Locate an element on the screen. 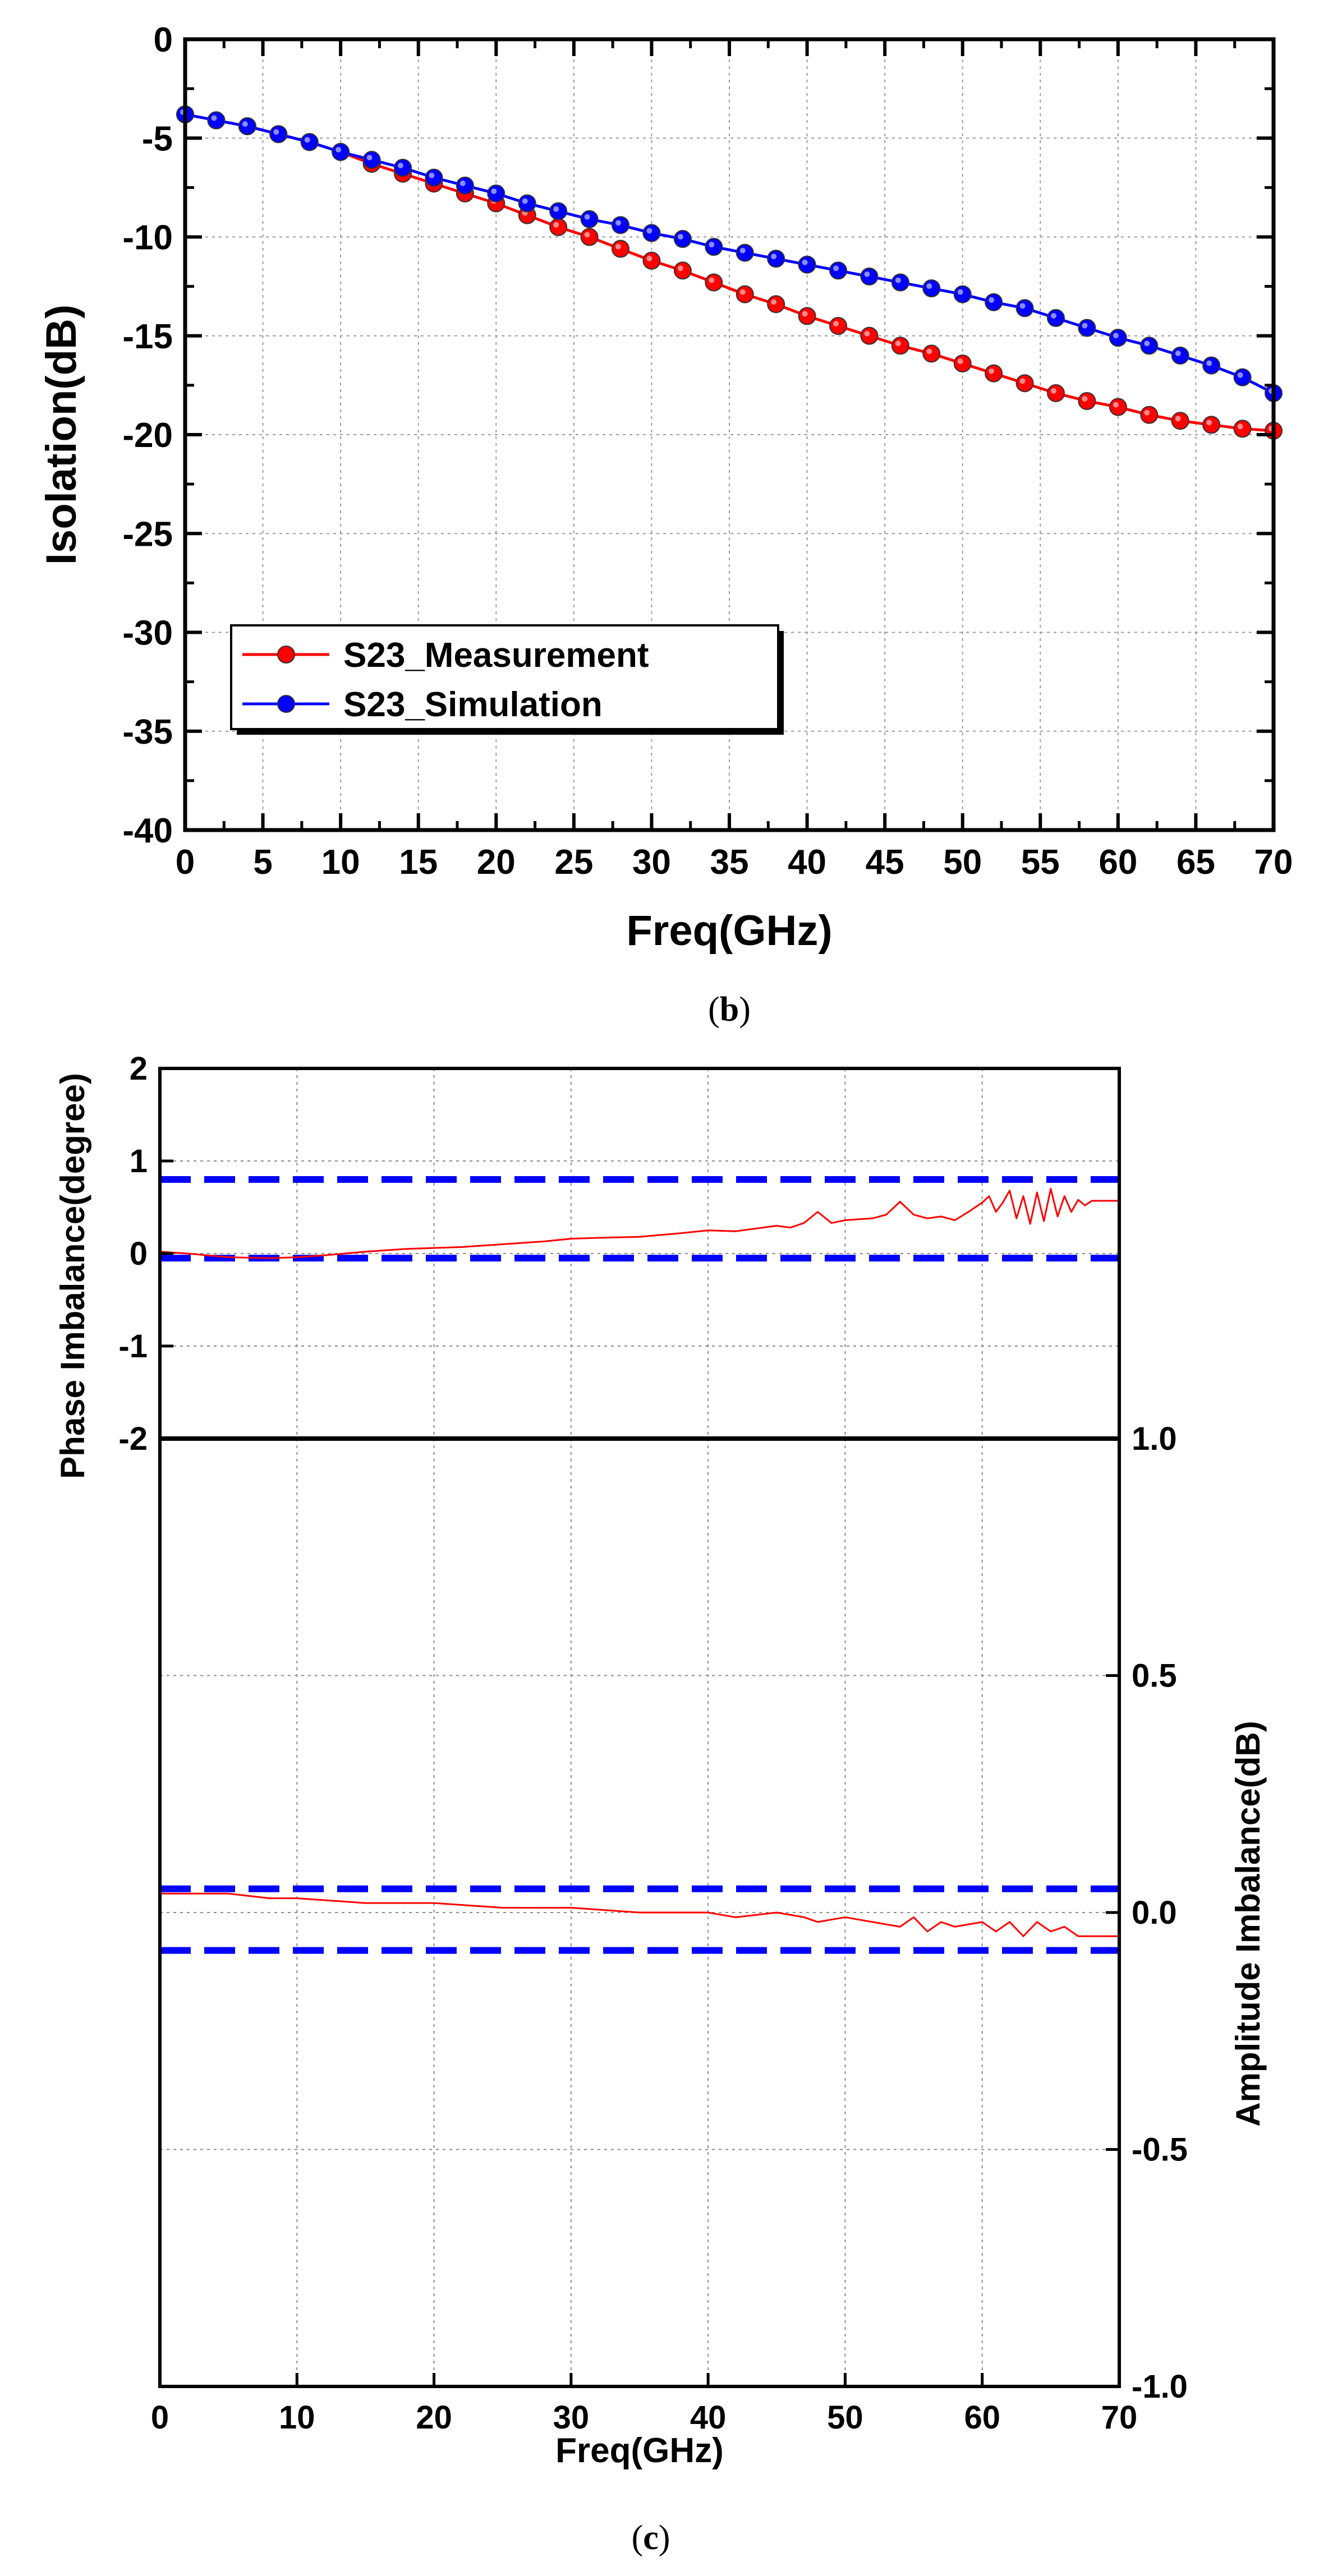 This screenshot has height=2576, width=1319. amplitude-y-tick-label: 0.0 is located at coordinates (1154, 1913).